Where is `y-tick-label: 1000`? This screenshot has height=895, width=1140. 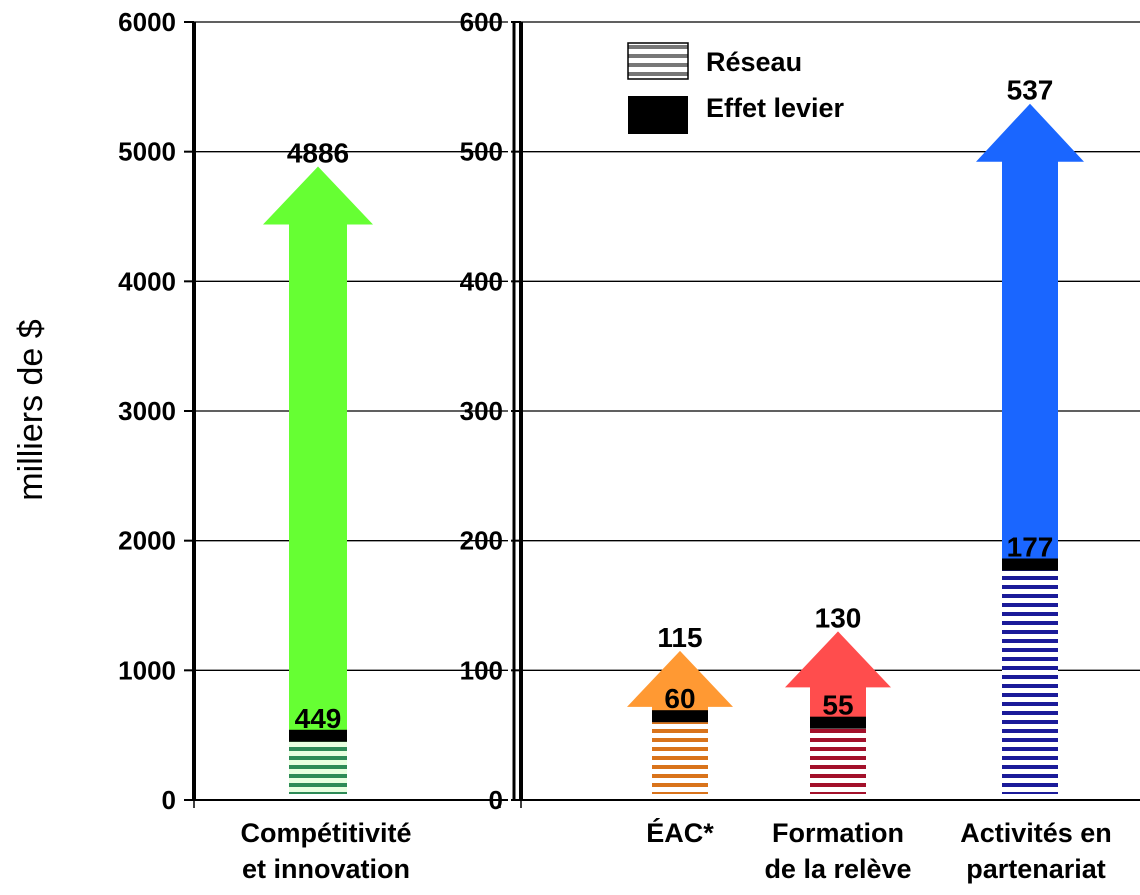 y-tick-label: 1000 is located at coordinates (147, 670).